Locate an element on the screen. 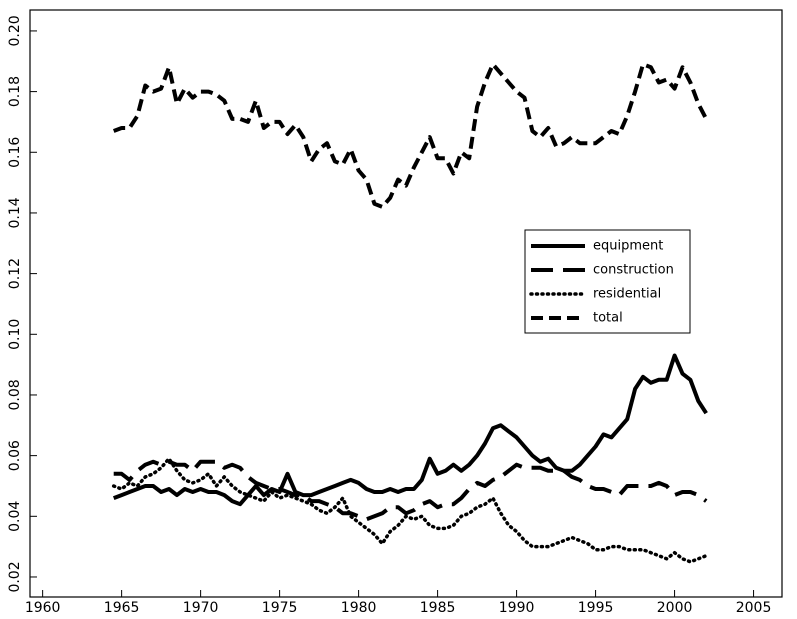  x-tick-label: 2005 is located at coordinates (754, 608).